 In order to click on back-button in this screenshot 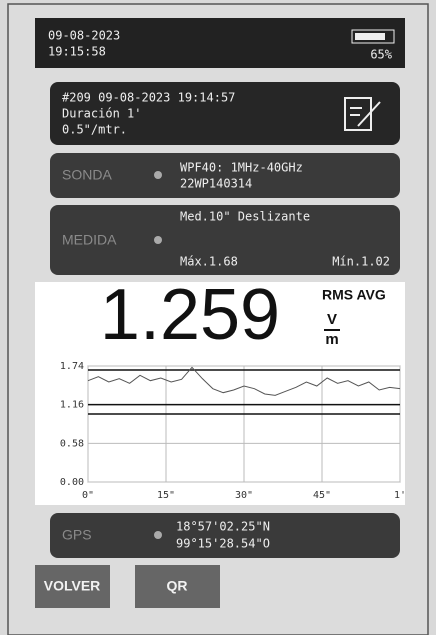, I will do `click(72, 586)`.